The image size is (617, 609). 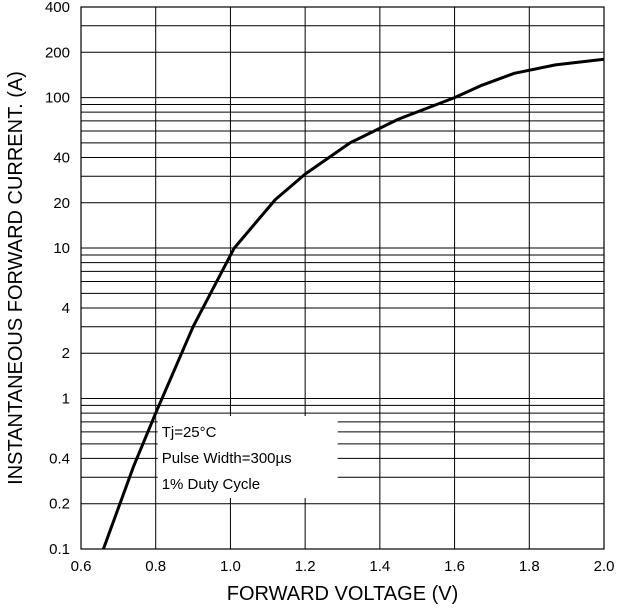 What do you see at coordinates (66, 399) in the screenshot?
I see `y-tick-label: 1` at bounding box center [66, 399].